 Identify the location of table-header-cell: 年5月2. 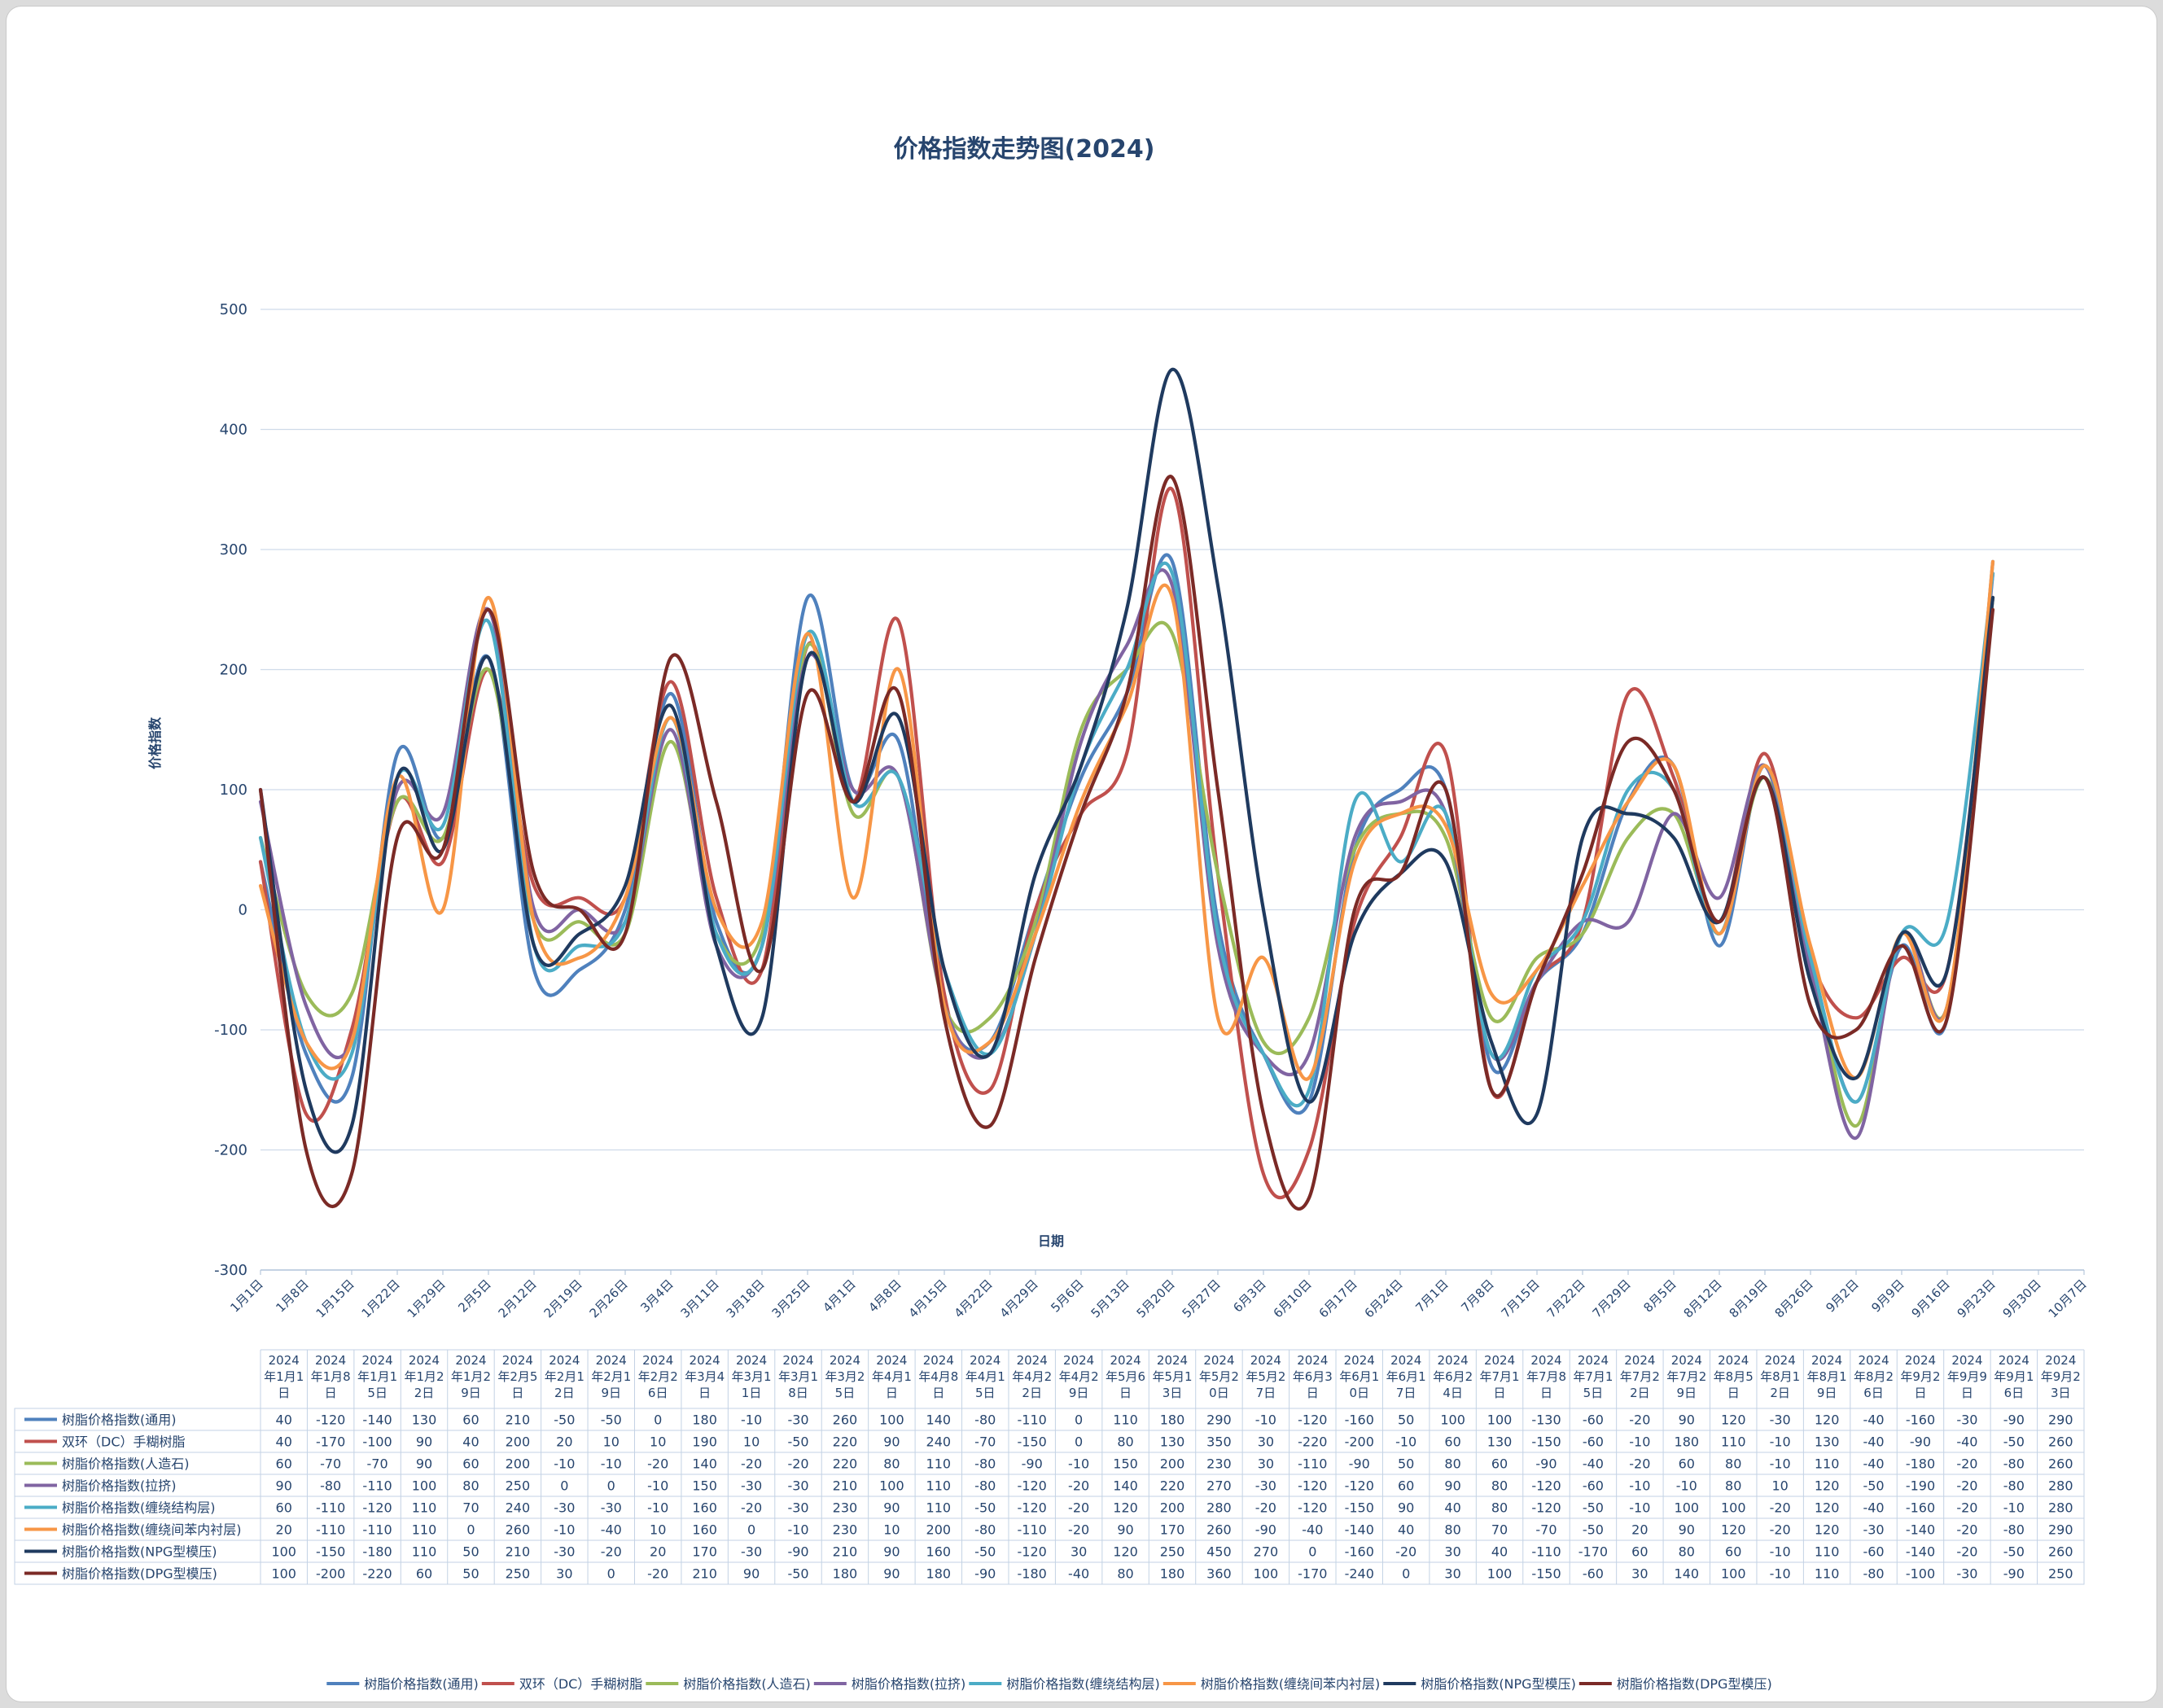
(1265, 1376).